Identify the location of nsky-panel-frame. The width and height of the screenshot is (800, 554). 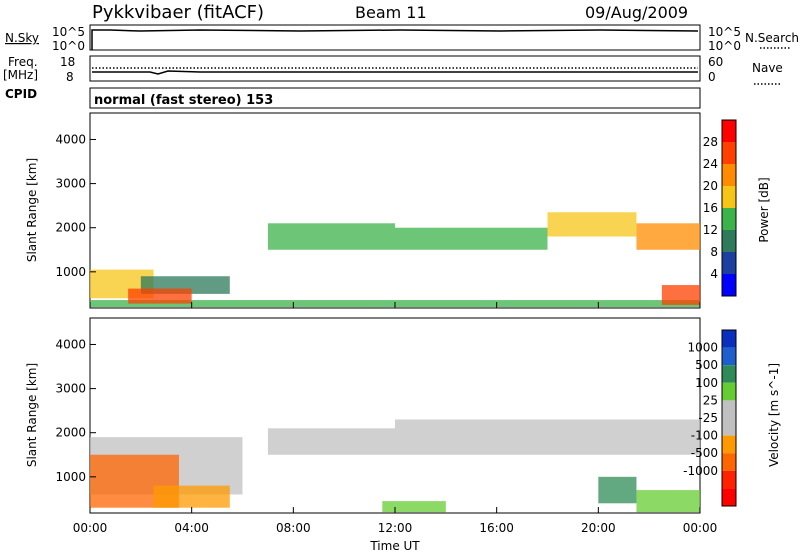
(395, 37).